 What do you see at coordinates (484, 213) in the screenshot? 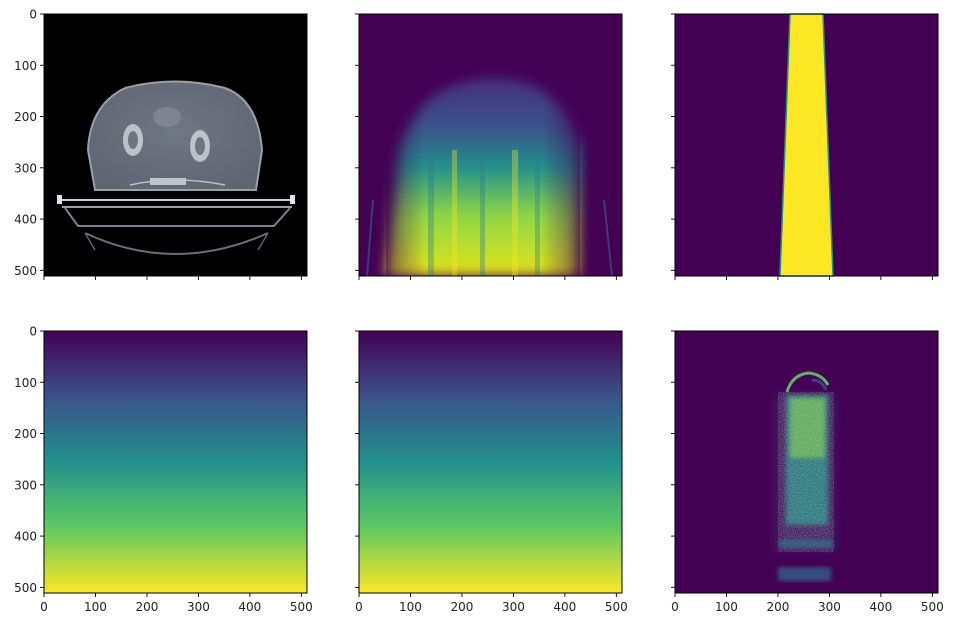
I see `dose-stripes` at bounding box center [484, 213].